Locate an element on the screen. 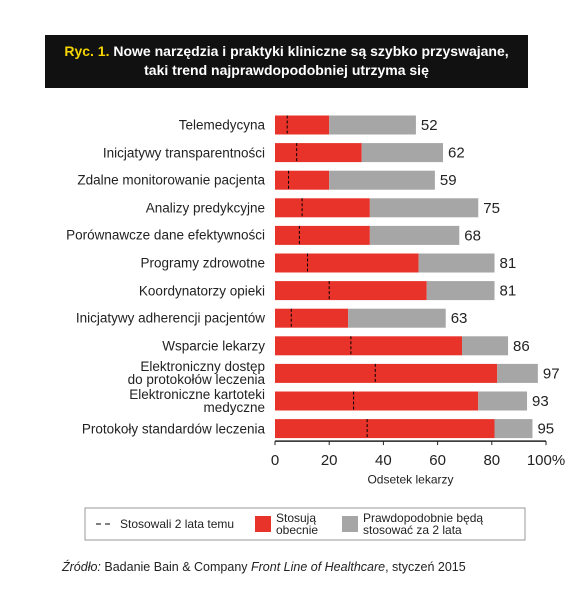 The image size is (575, 600). x-tick-label: 0 is located at coordinates (275, 460).